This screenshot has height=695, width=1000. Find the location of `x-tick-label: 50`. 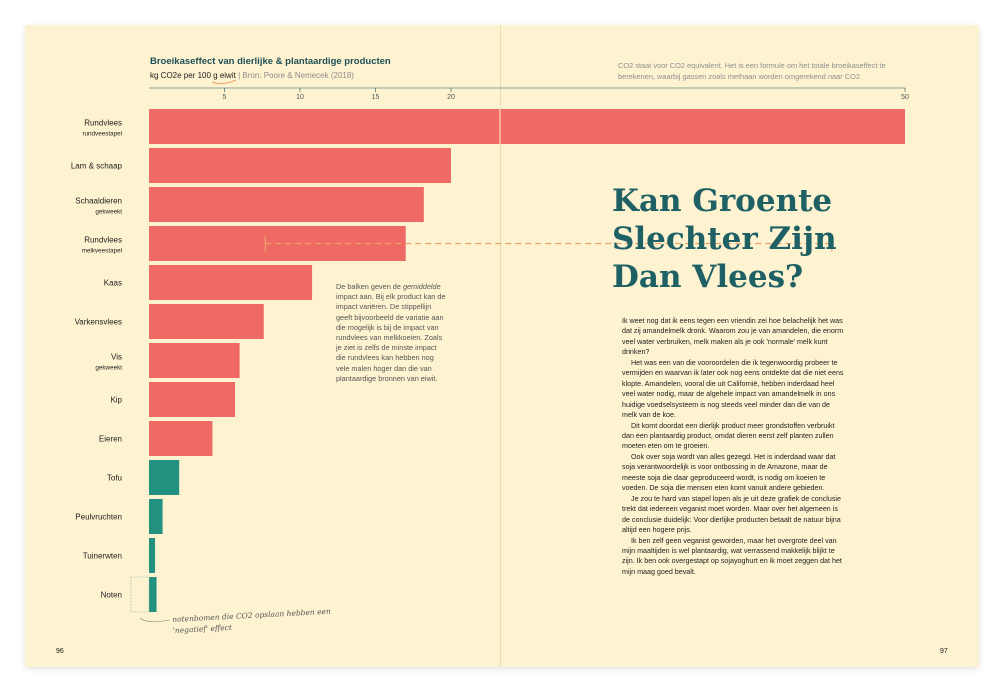

x-tick-label: 50 is located at coordinates (905, 97).